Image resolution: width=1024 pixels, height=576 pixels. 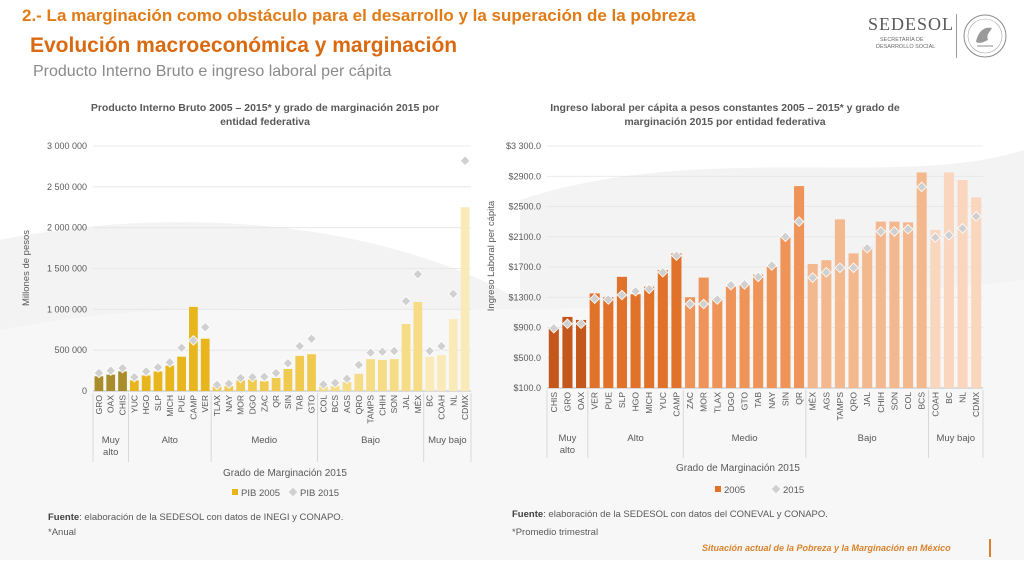 What do you see at coordinates (956, 36) in the screenshot?
I see `logo-divider` at bounding box center [956, 36].